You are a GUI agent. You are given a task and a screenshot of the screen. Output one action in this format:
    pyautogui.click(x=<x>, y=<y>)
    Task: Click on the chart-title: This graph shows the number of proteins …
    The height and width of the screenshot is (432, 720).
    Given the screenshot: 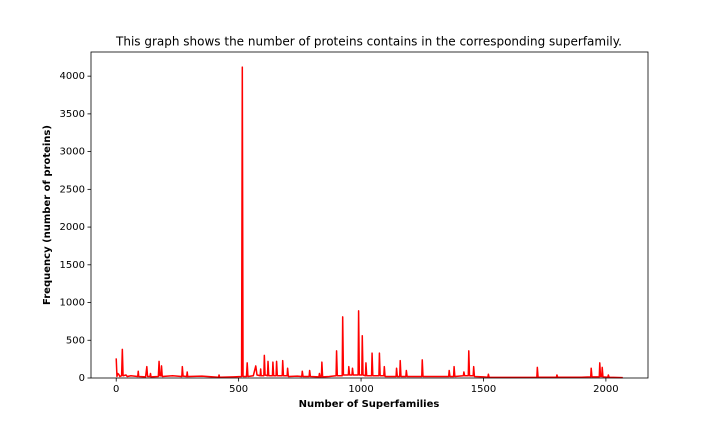 What is the action you would take?
    pyautogui.click(x=368, y=42)
    